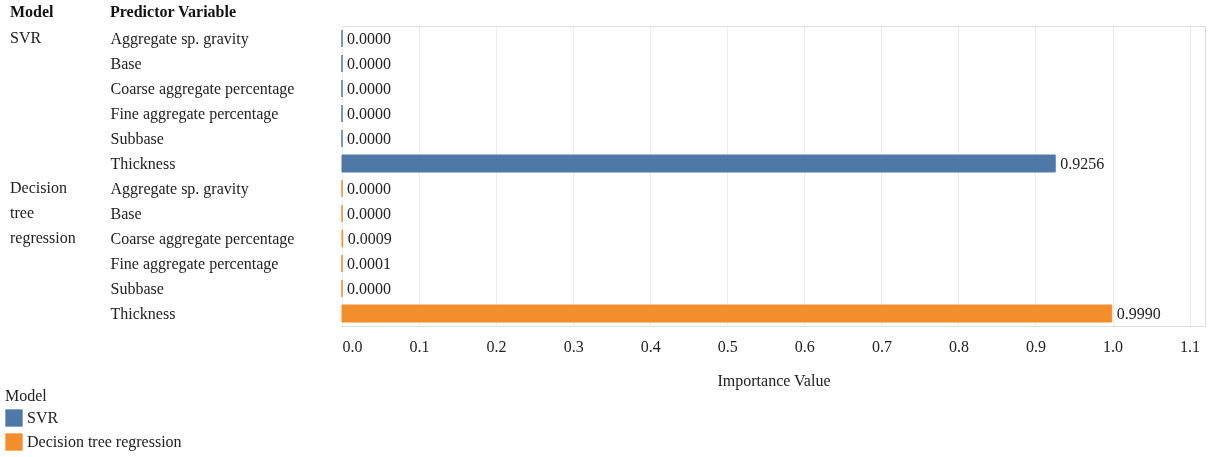 This screenshot has width=1215, height=457. What do you see at coordinates (369, 238) in the screenshot?
I see `data-label: 0.0009` at bounding box center [369, 238].